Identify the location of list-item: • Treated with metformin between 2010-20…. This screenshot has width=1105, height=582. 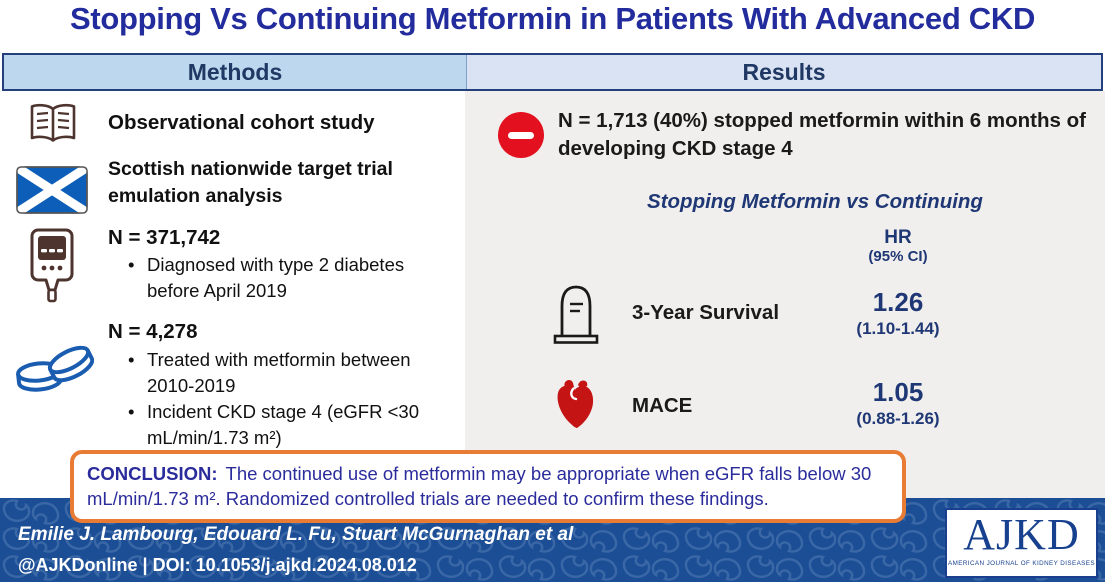
(293, 373).